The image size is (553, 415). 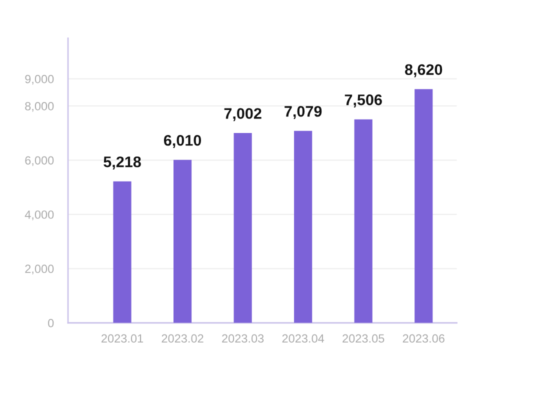 I want to click on data-label: 7,079, so click(x=303, y=113).